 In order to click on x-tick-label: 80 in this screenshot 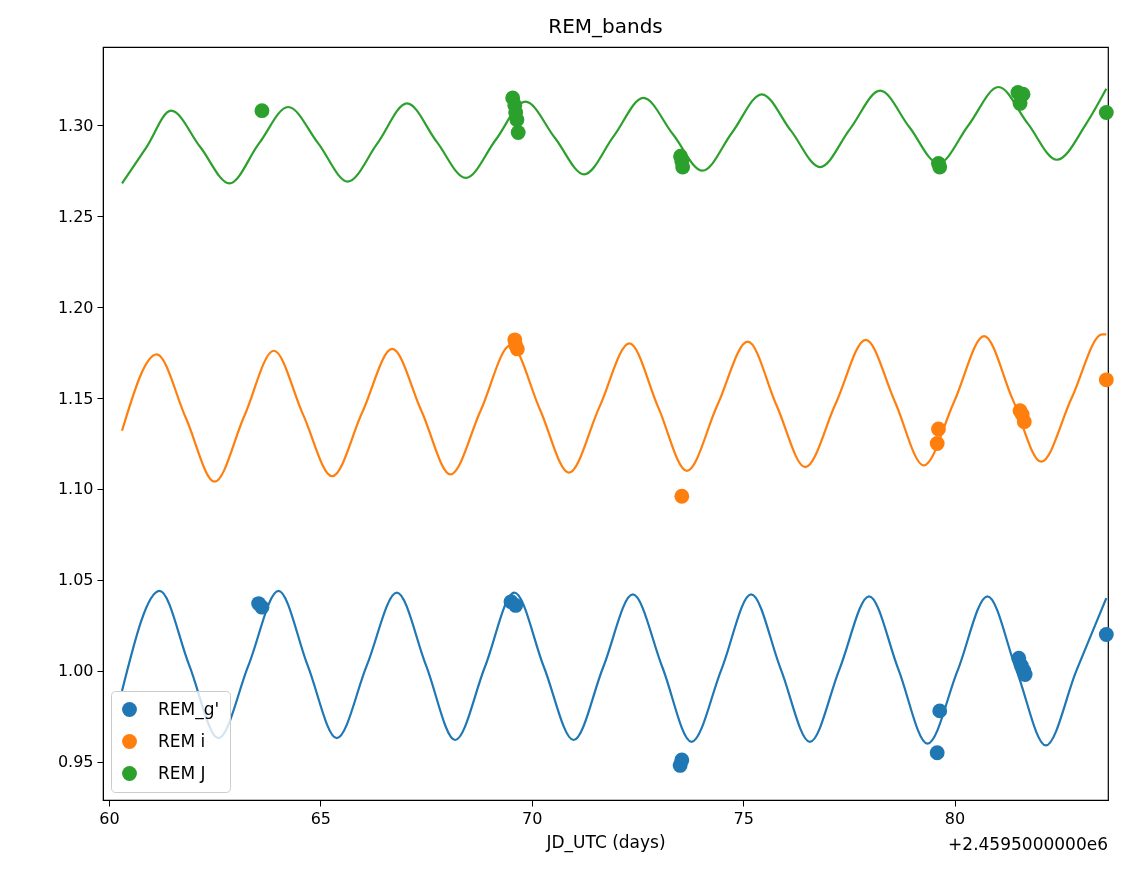, I will do `click(955, 818)`.